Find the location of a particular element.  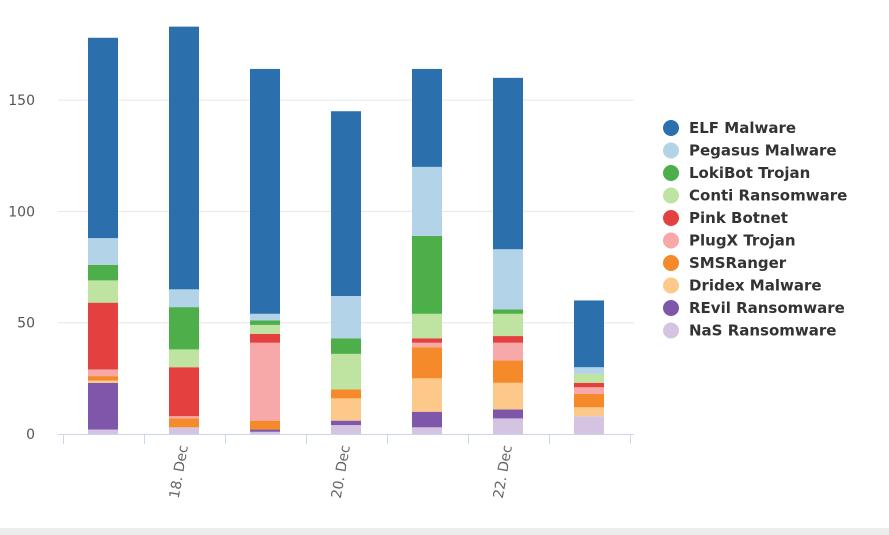

legend-label: NaS Ransomware is located at coordinates (762, 331).